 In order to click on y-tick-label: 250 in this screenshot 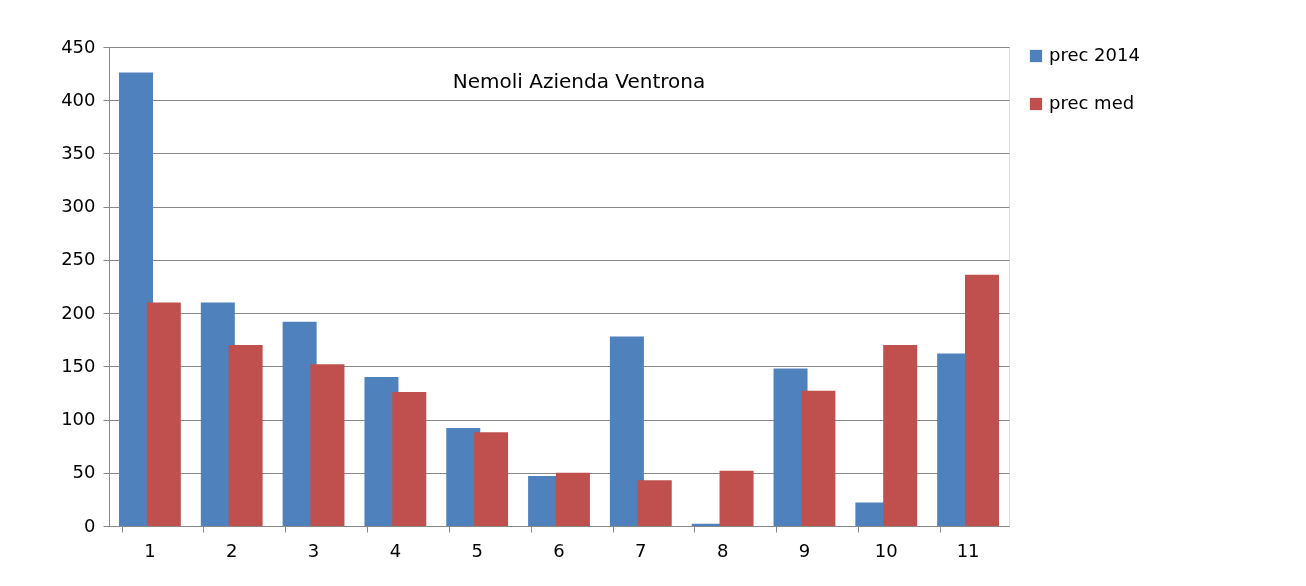, I will do `click(78, 259)`.